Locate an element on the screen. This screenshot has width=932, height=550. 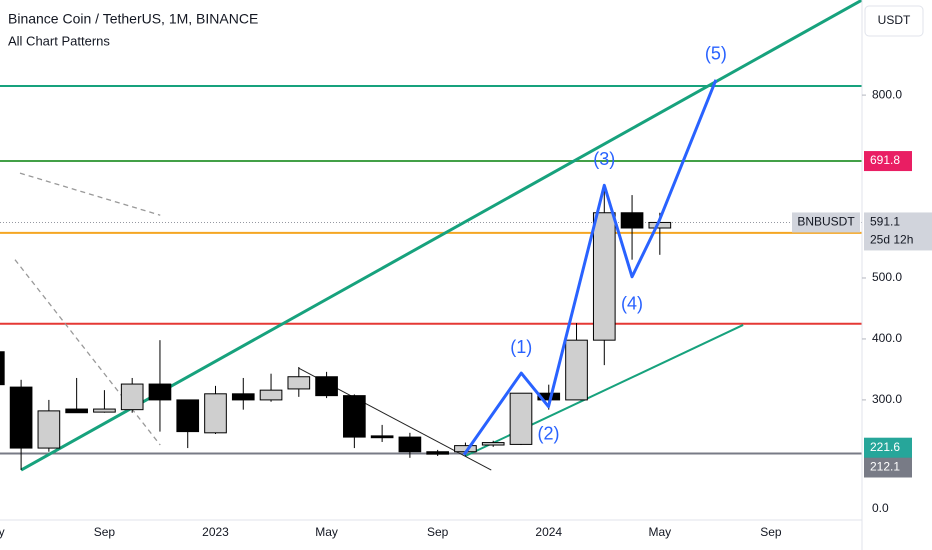
current-price-bg is located at coordinates (898, 231).